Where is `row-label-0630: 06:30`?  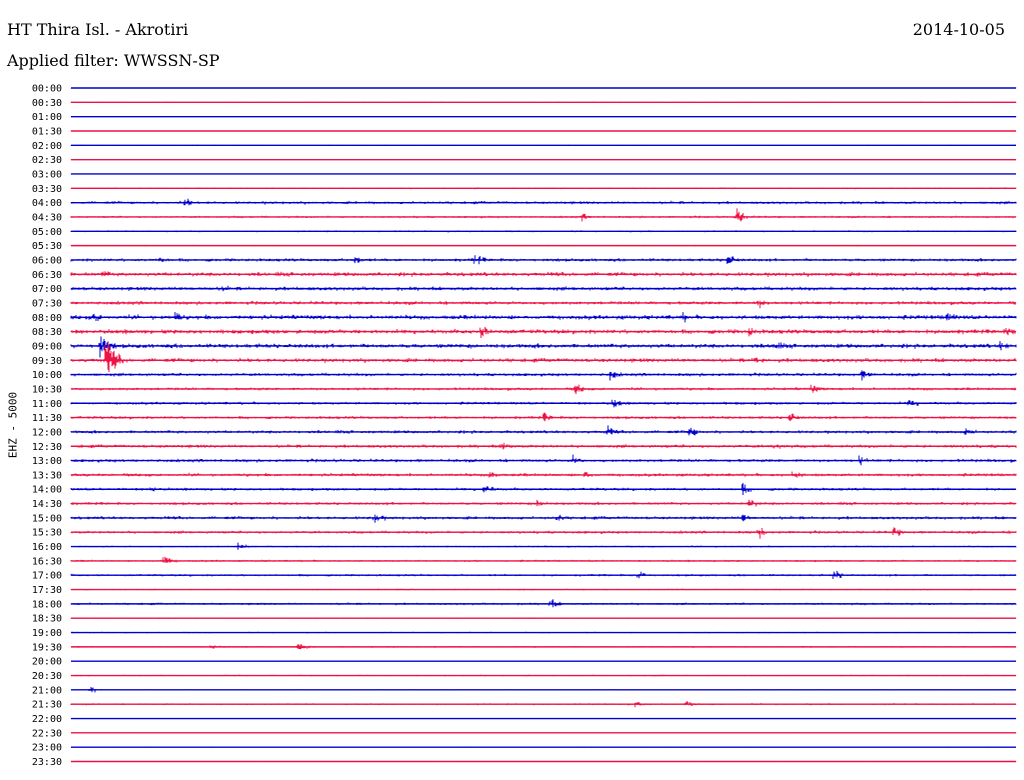
row-label-0630: 06:30 is located at coordinates (47, 275).